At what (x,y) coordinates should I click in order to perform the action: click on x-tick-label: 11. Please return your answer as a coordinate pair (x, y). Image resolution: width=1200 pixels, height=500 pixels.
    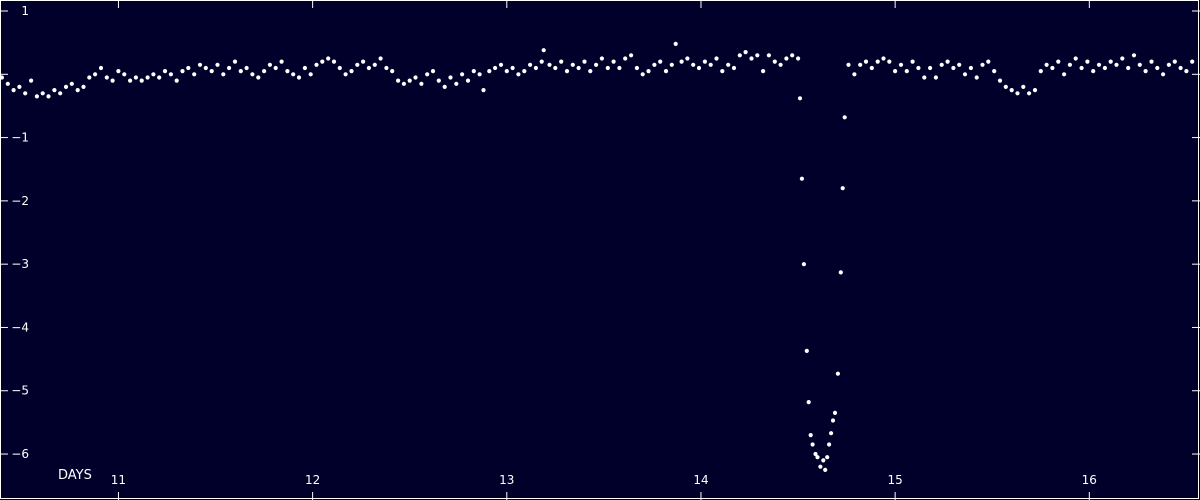
    Looking at the image, I should click on (118, 480).